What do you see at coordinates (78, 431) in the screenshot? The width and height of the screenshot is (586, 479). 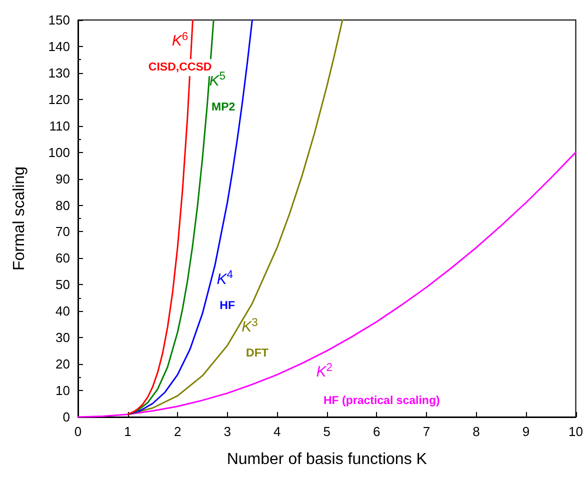 I see `x-tick-label: 0` at bounding box center [78, 431].